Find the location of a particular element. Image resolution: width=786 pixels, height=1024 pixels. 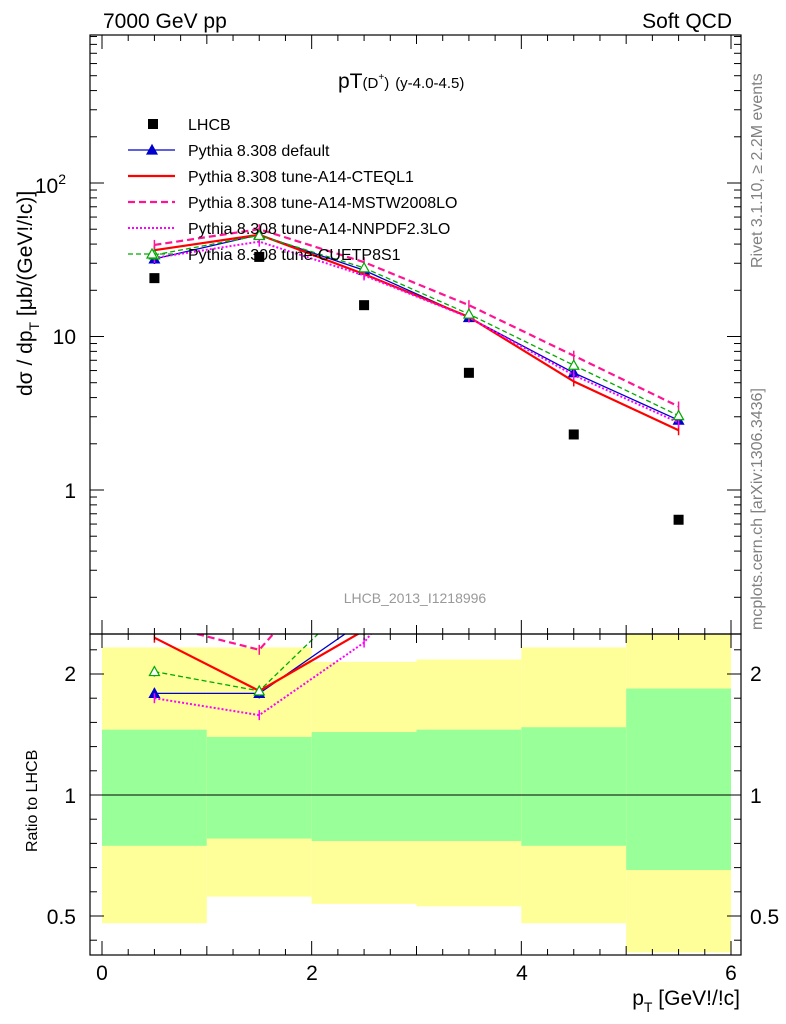

series-line-nnpdf is located at coordinates (416, 332).